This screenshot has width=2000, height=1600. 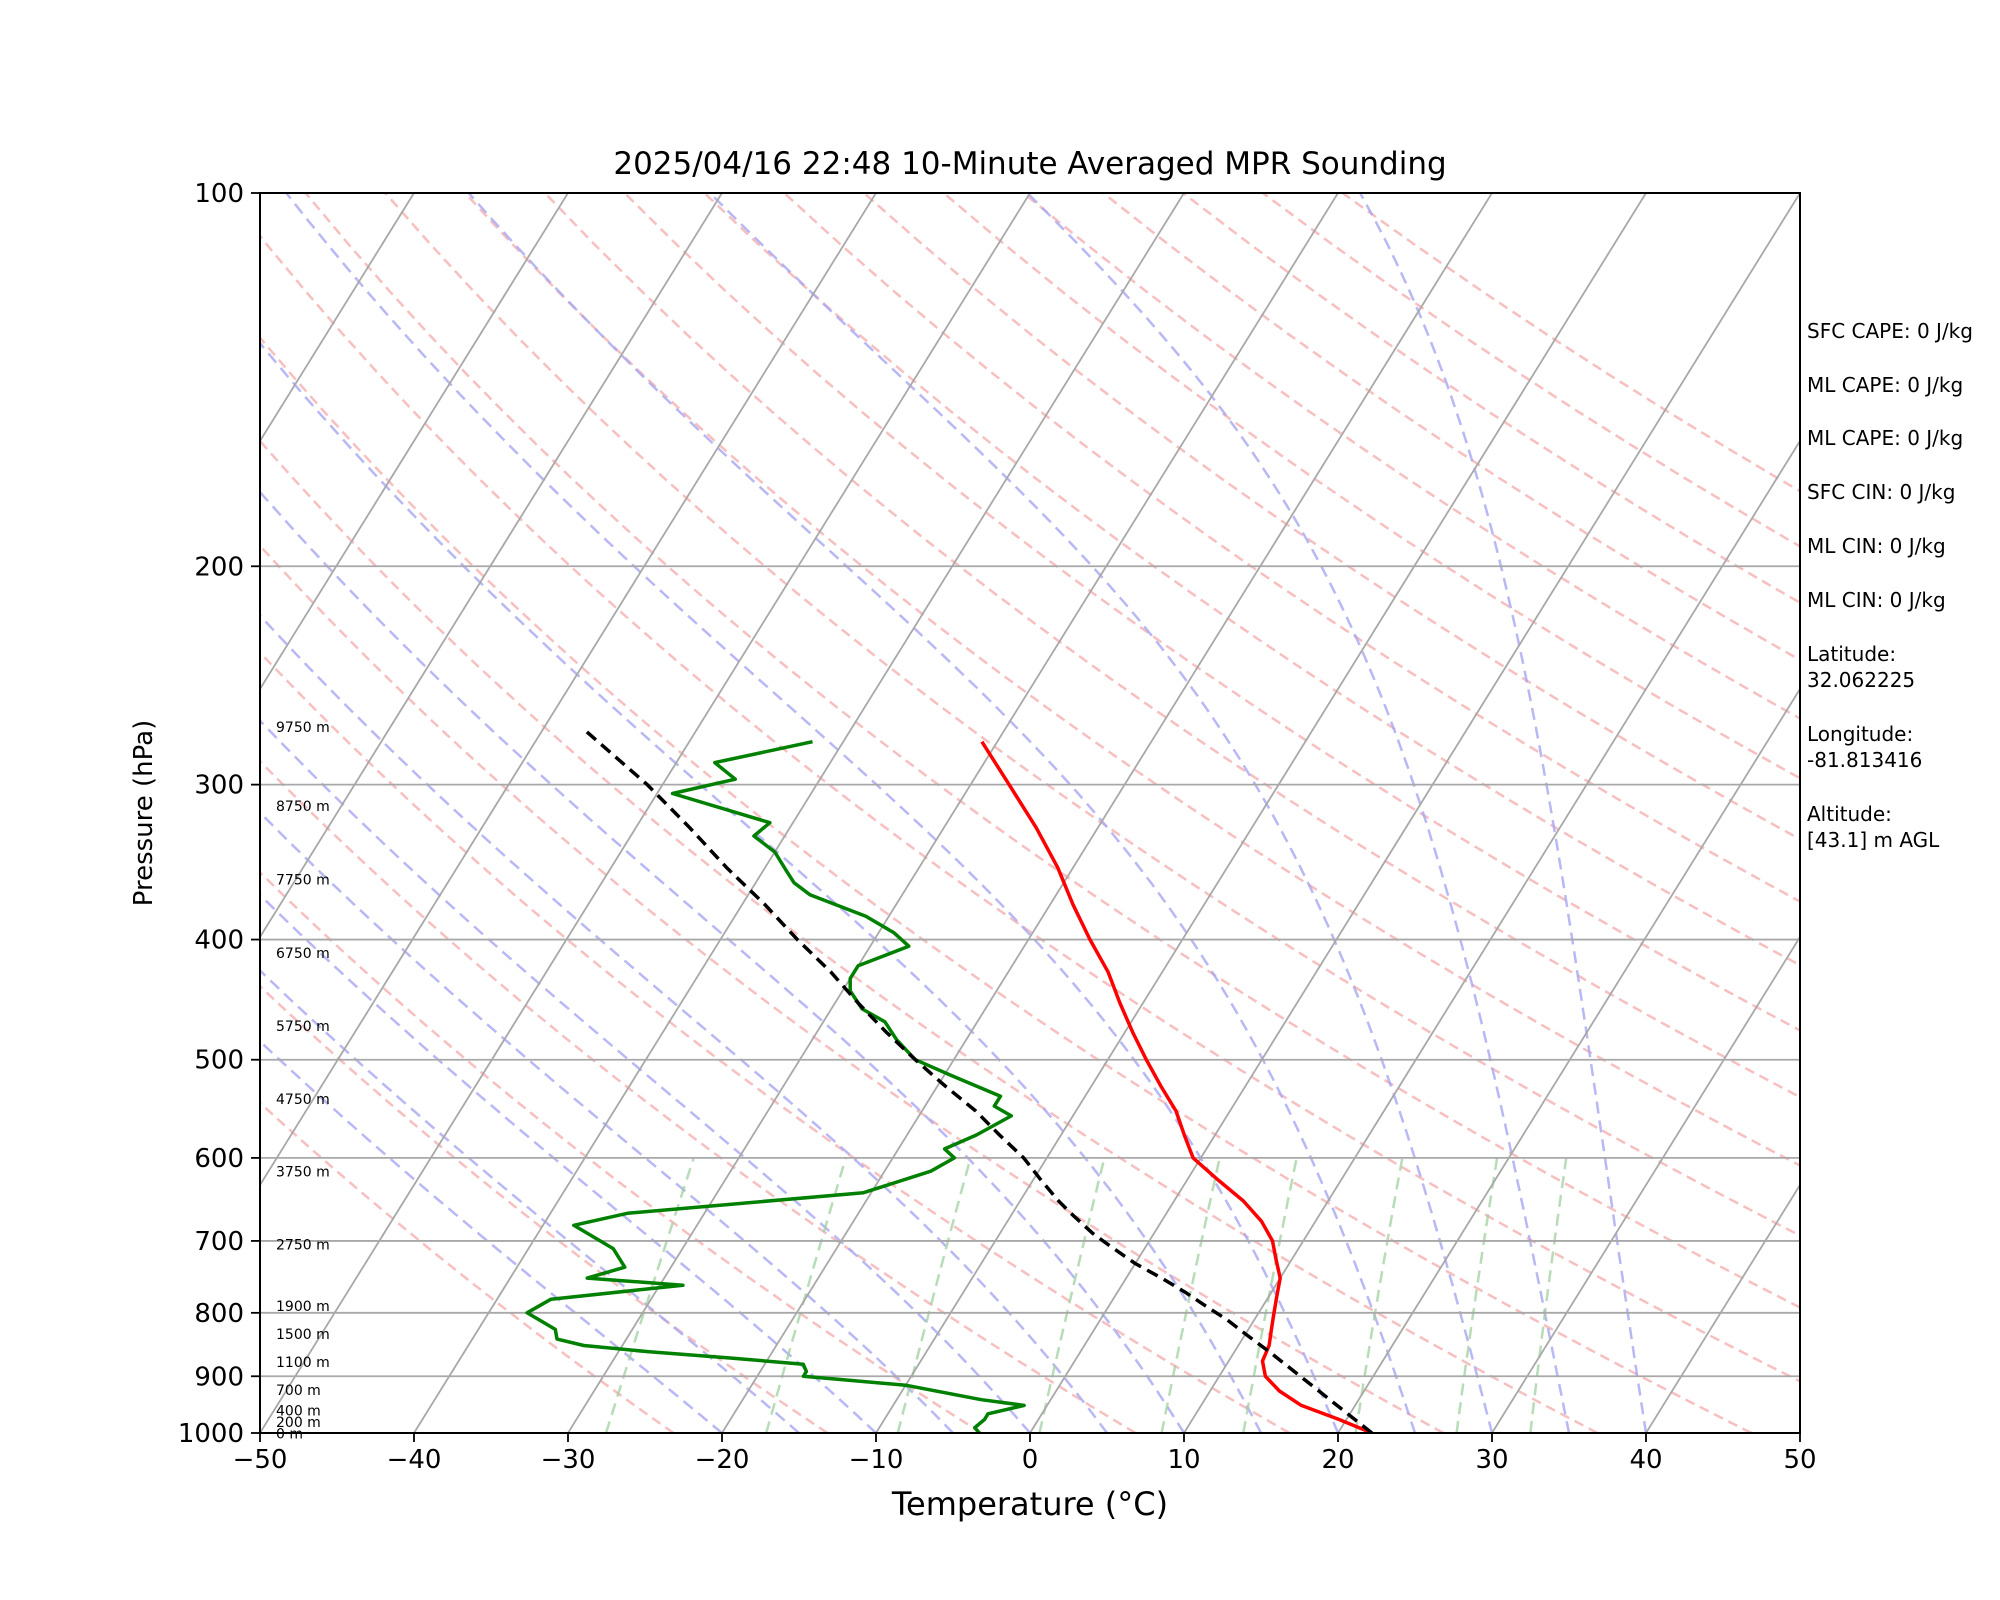 I want to click on y-tick-label: 600, so click(x=219, y=1159).